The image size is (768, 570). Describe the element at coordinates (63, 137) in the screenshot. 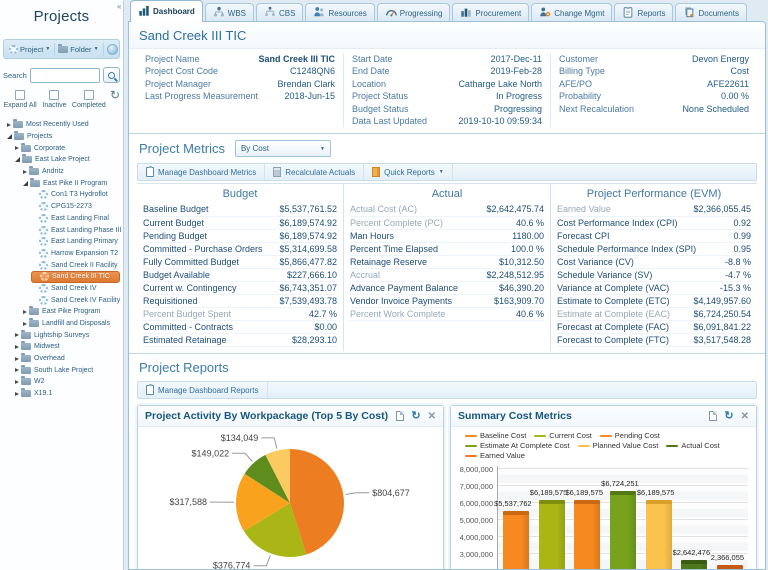

I see `tree-item-projects: Projects` at that location.